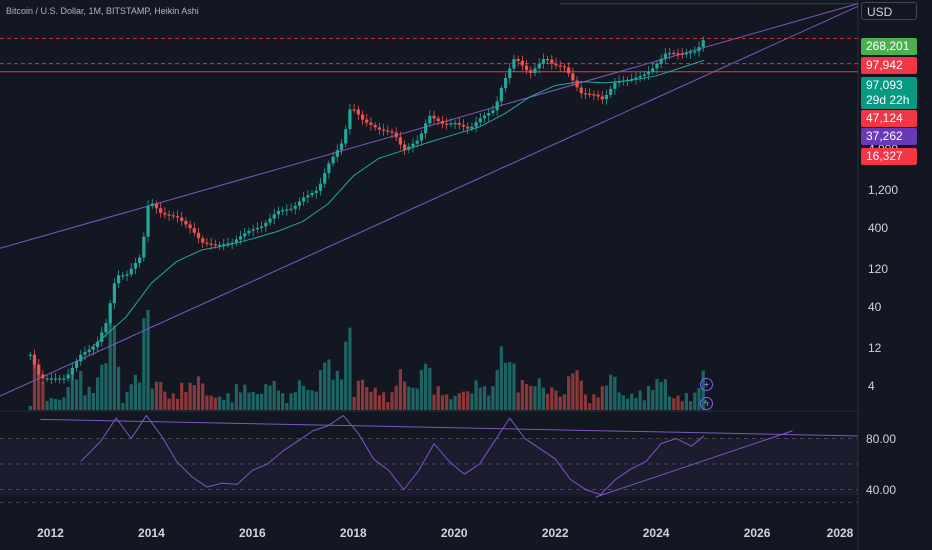 The height and width of the screenshot is (550, 932). Describe the element at coordinates (889, 65) in the screenshot. I see `price-tag: 97,942` at that location.